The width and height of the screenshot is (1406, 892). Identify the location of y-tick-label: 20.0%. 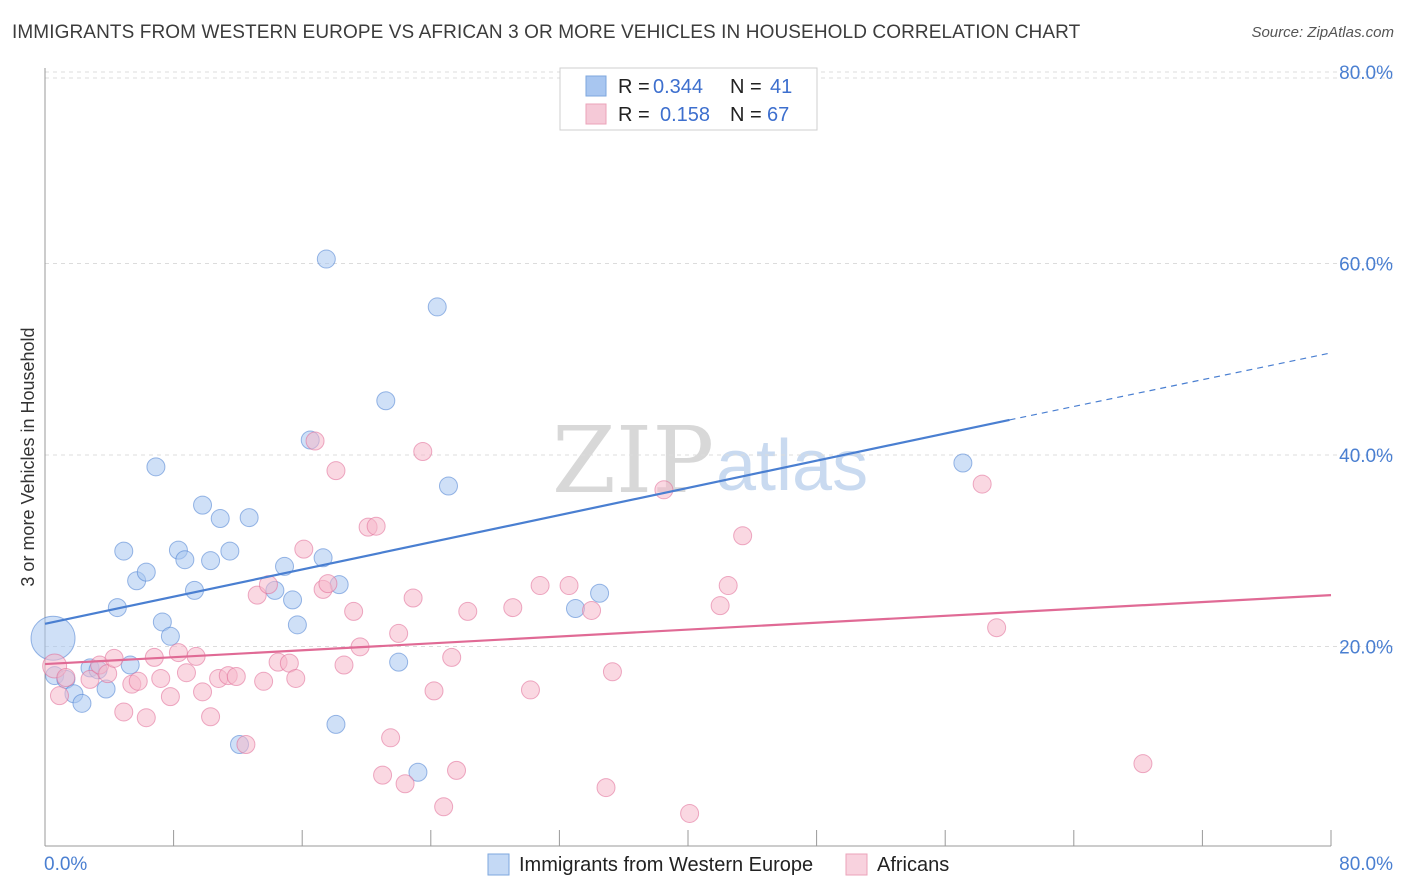
(1366, 648).